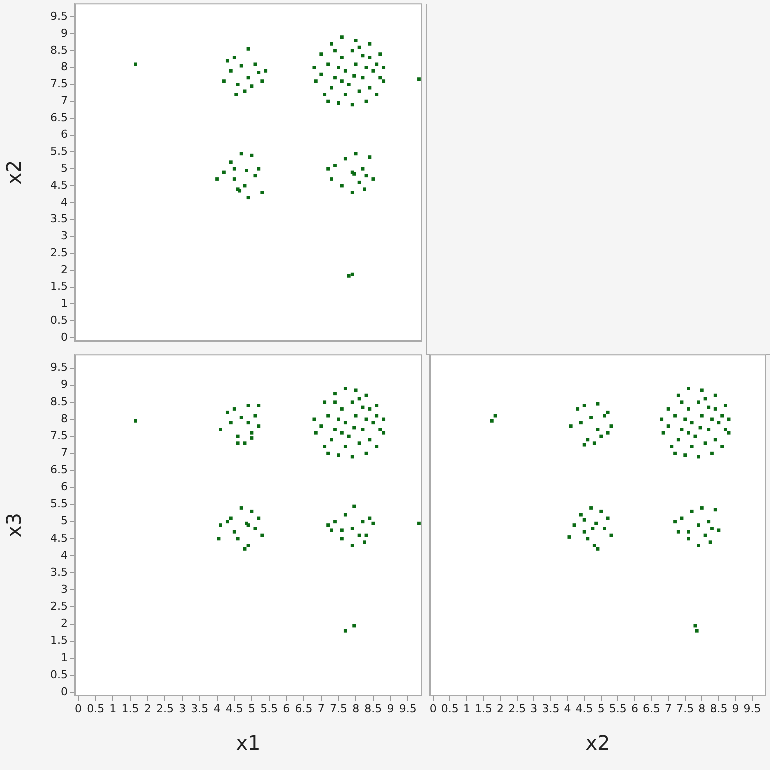 Image resolution: width=770 pixels, height=770 pixels. Describe the element at coordinates (598, 744) in the screenshot. I see `x-axis-title: x2` at that location.